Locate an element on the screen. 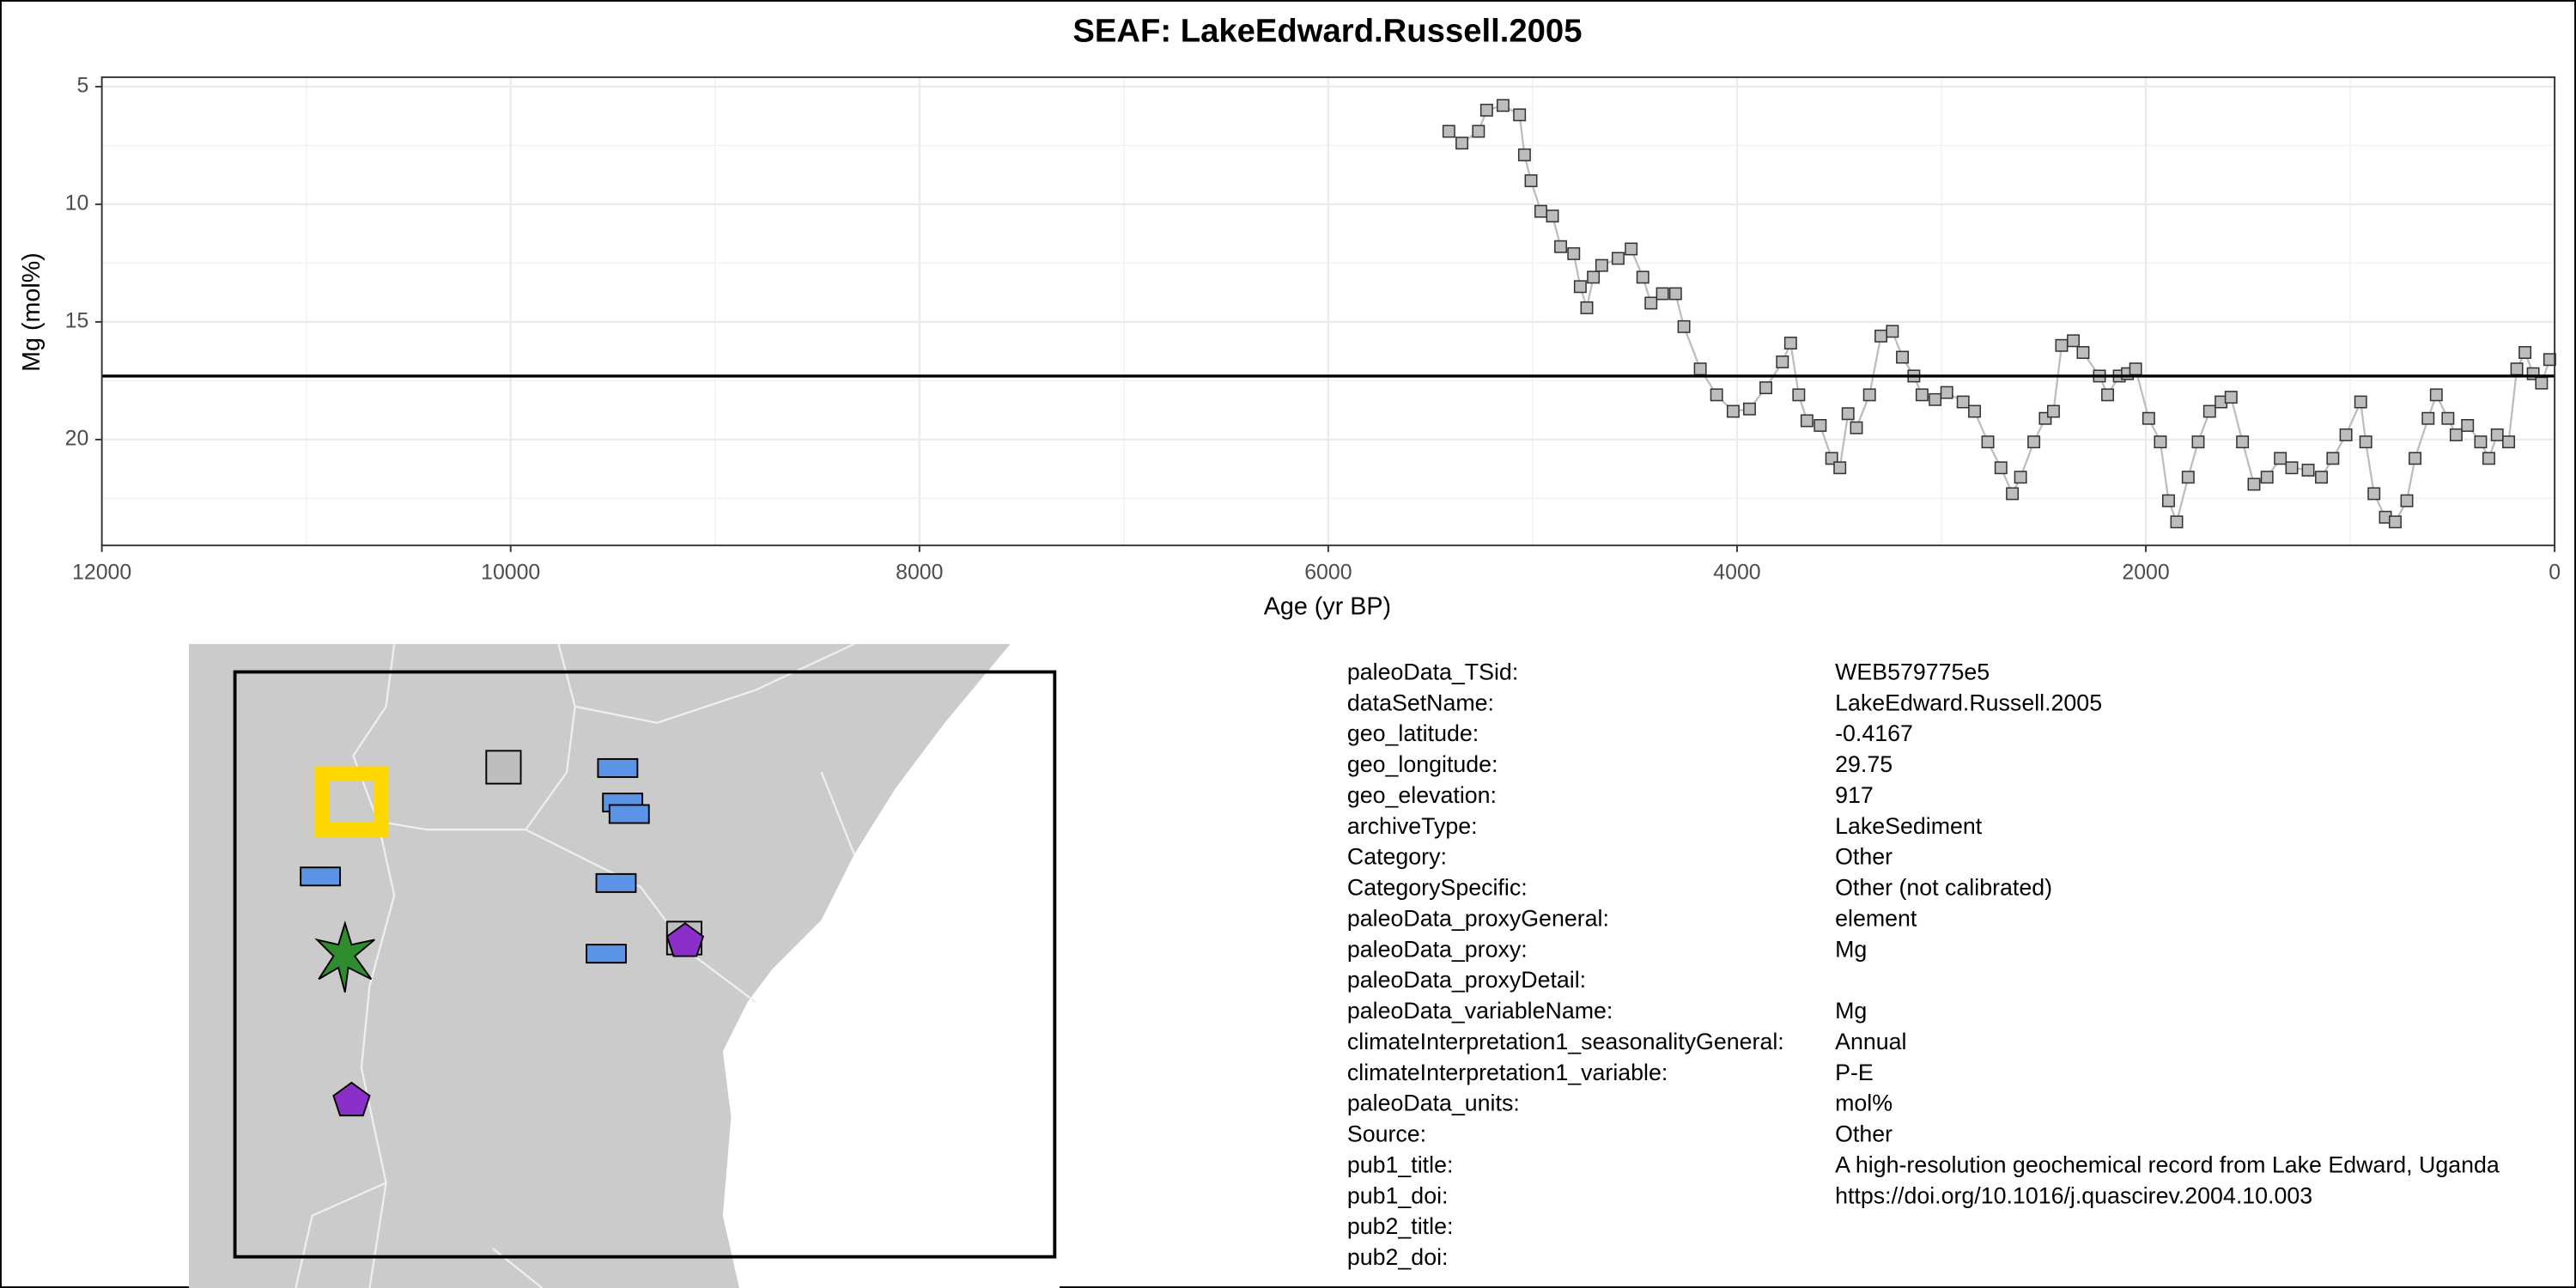  meta-key: climateInterpretation1_variable: is located at coordinates (1507, 1072).